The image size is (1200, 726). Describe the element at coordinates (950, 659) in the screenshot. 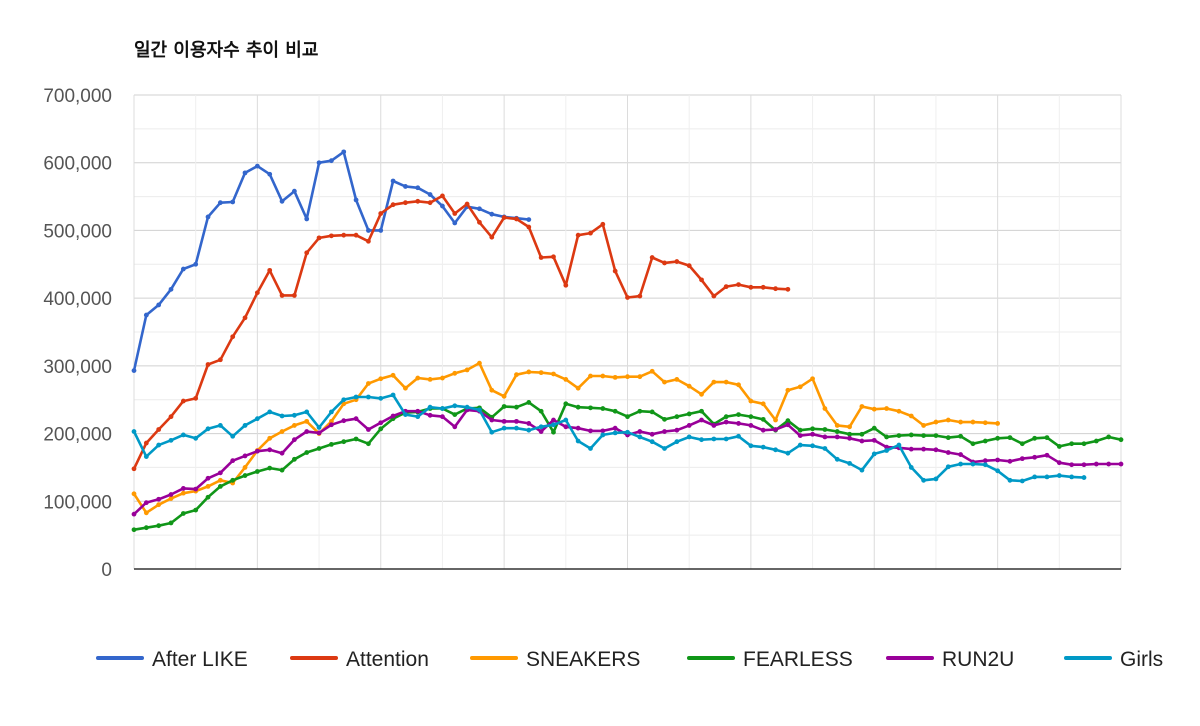

I see `legend-item: RUN2U` at that location.